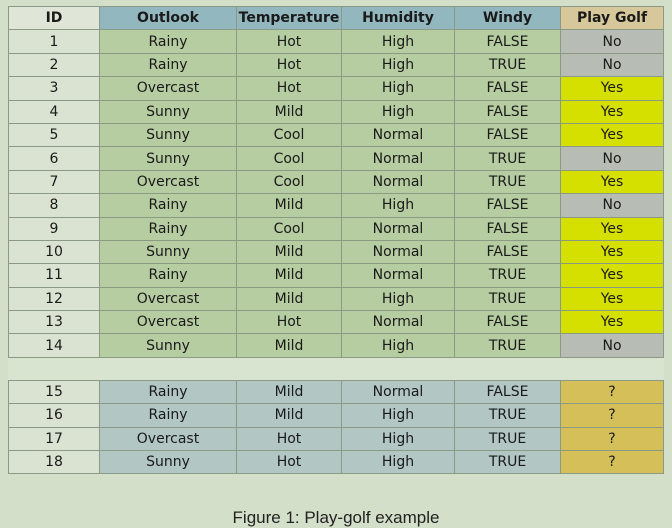 Image resolution: width=672 pixels, height=528 pixels. What do you see at coordinates (54, 345) in the screenshot?
I see `cell-id: 14` at bounding box center [54, 345].